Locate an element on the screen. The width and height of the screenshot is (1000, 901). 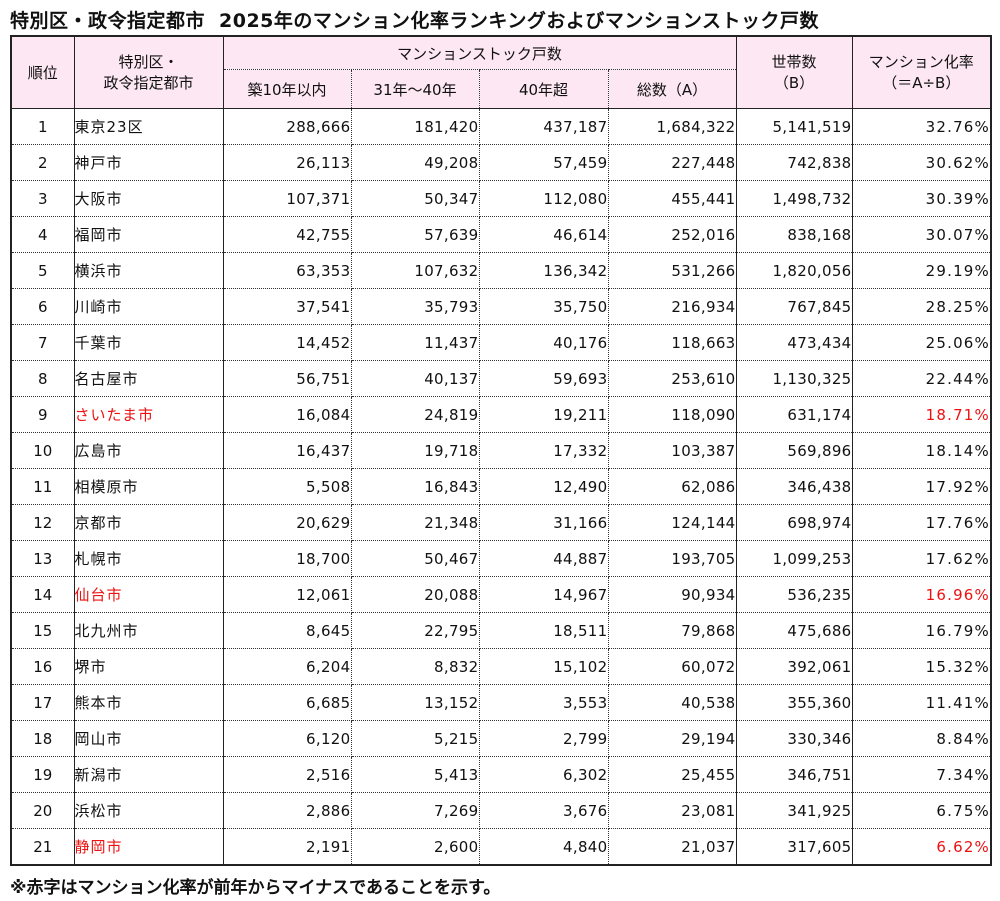
total-cell: 62,086 is located at coordinates (672, 486).